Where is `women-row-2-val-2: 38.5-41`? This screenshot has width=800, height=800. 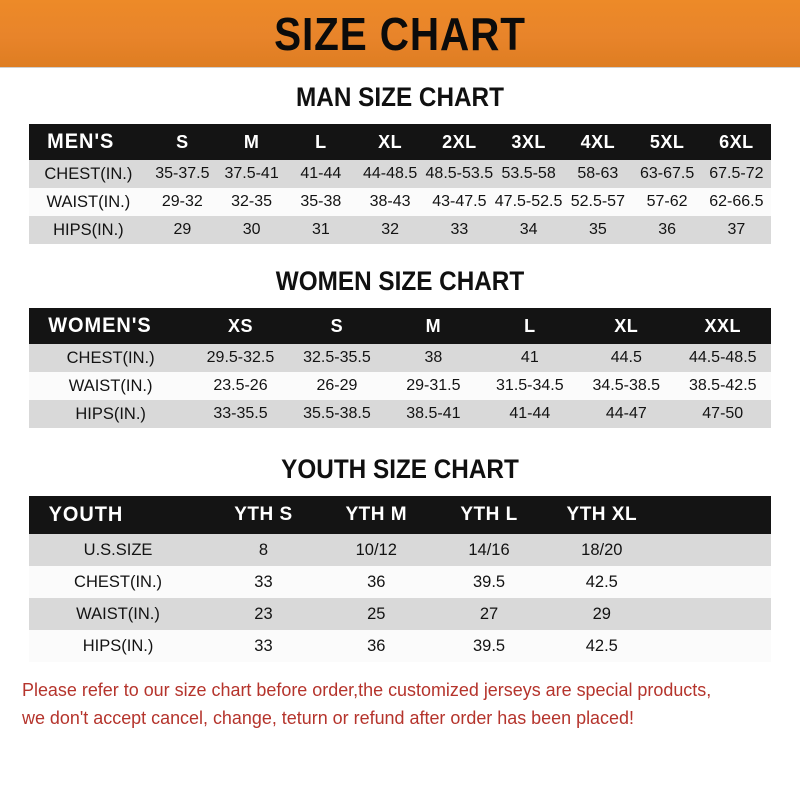
women-row-2-val-2: 38.5-41 is located at coordinates (433, 413).